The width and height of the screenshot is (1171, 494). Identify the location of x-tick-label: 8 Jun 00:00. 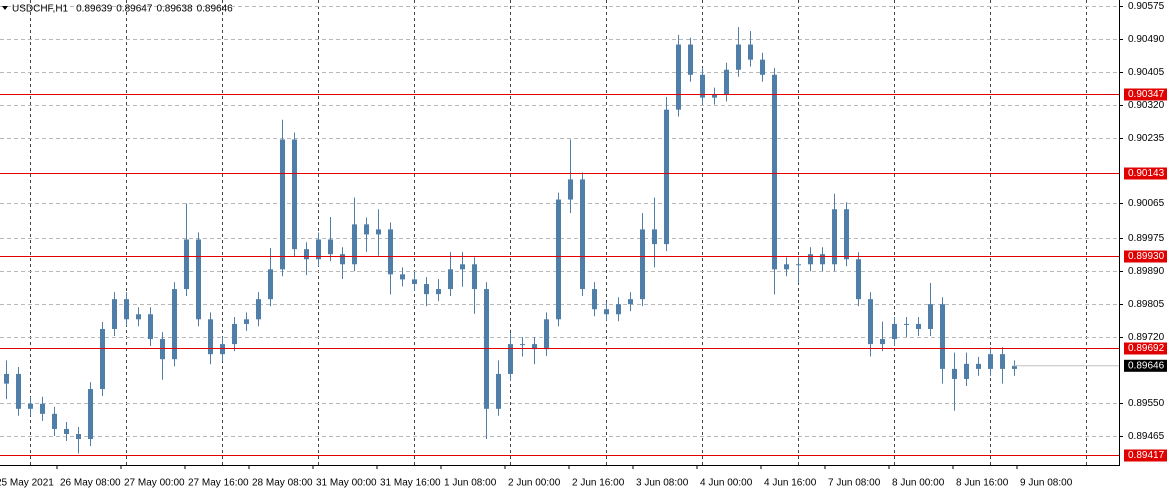
(918, 483).